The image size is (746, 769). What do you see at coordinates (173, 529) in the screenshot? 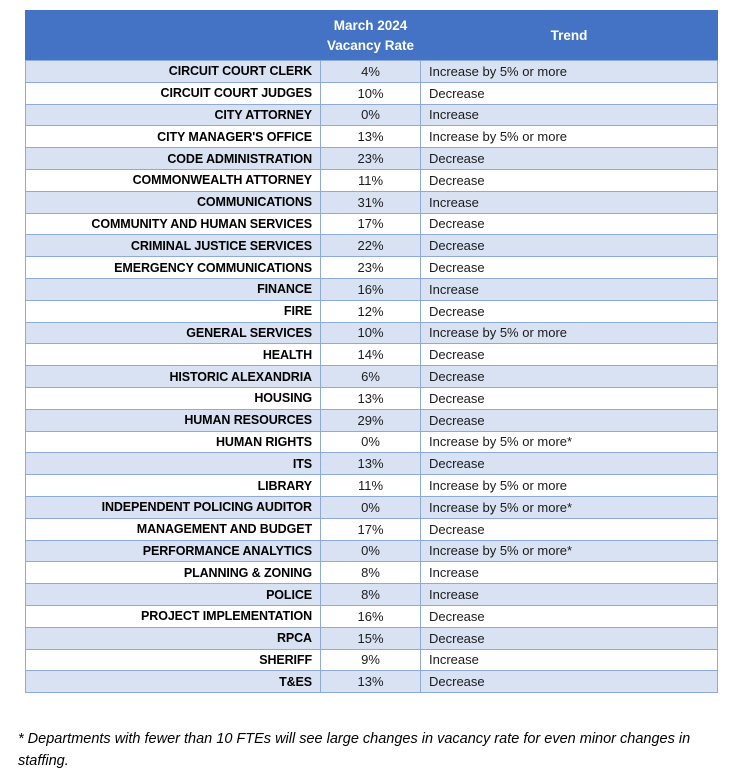
I see `department-cell: MANAGEMENT AND BUDGET` at bounding box center [173, 529].